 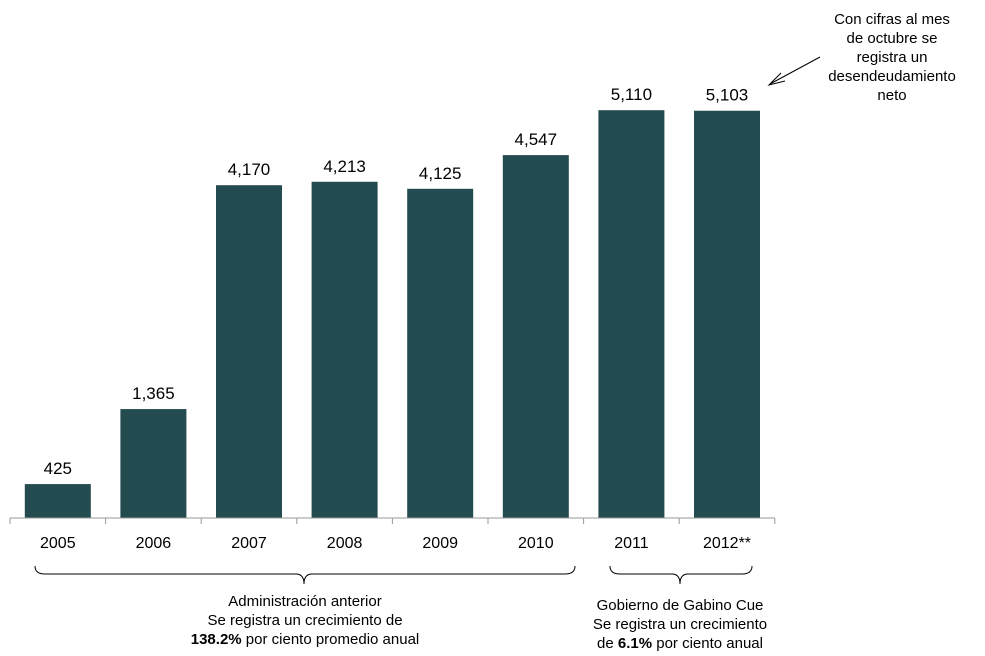 I want to click on bar-value-label: 4,170, so click(x=249, y=169).